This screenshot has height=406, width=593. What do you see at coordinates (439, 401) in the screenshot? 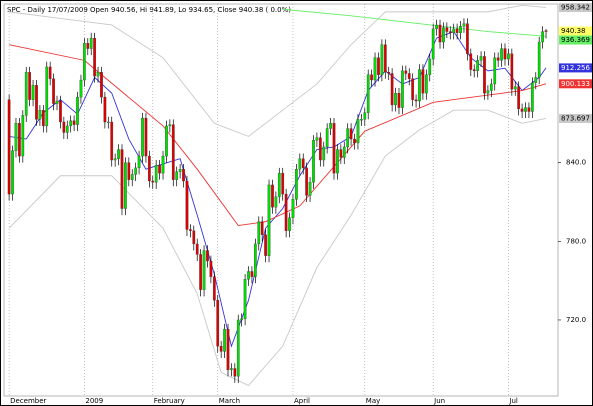
I see `x-tick-label: Jun` at bounding box center [439, 401].